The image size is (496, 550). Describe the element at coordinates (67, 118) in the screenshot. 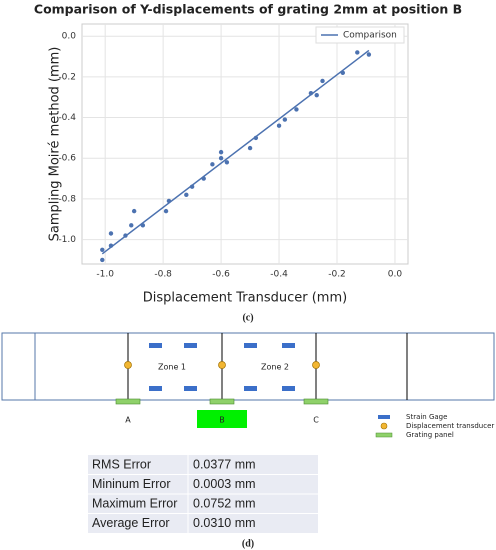

I see `y-tick-label: -0.4` at that location.